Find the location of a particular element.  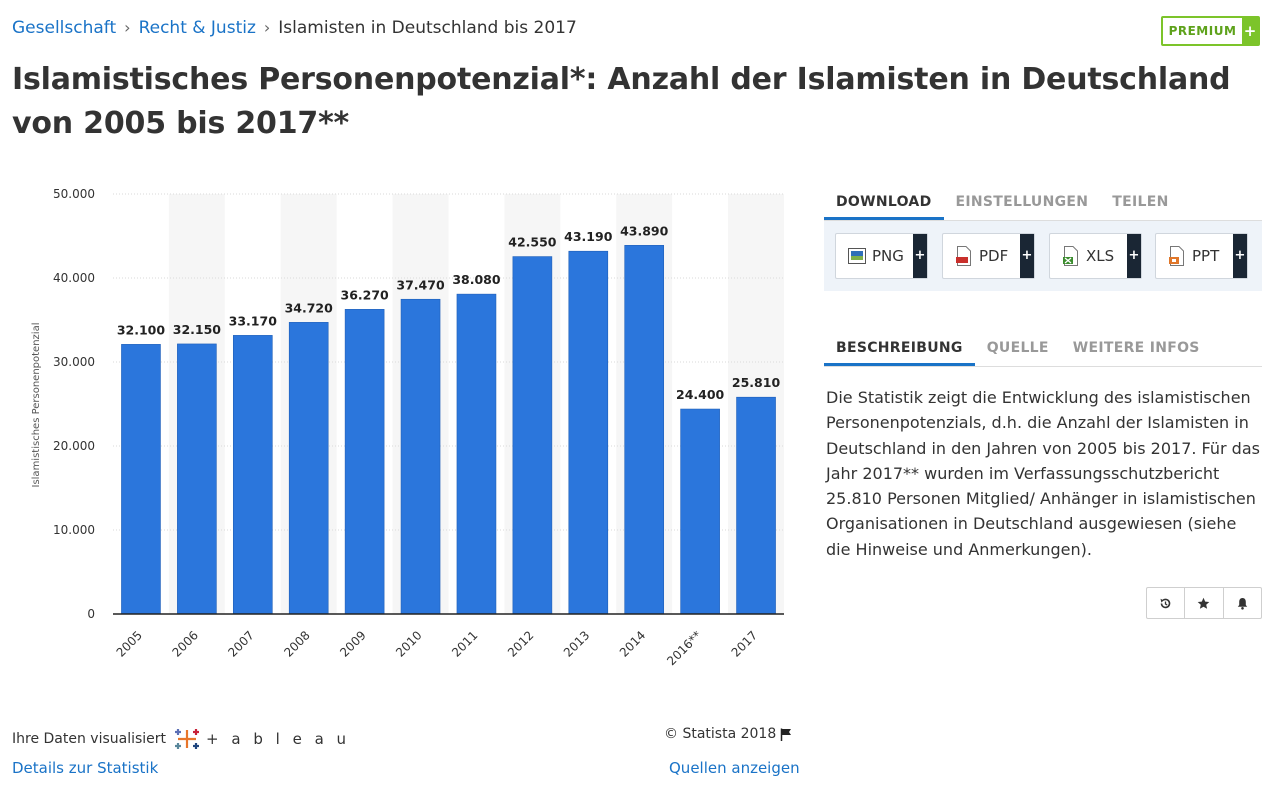

bar-2005 is located at coordinates (141, 479).